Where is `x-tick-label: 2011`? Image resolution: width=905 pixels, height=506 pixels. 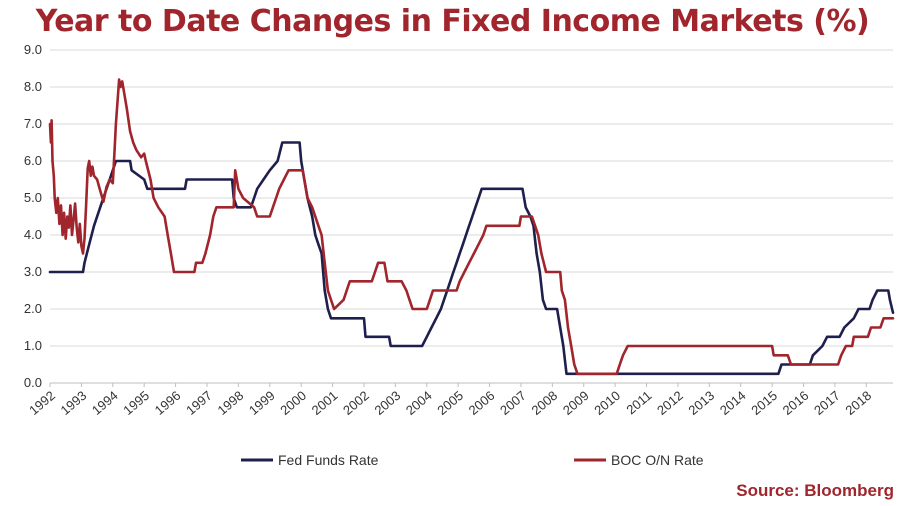
x-tick-label: 2011 is located at coordinates (638, 402).